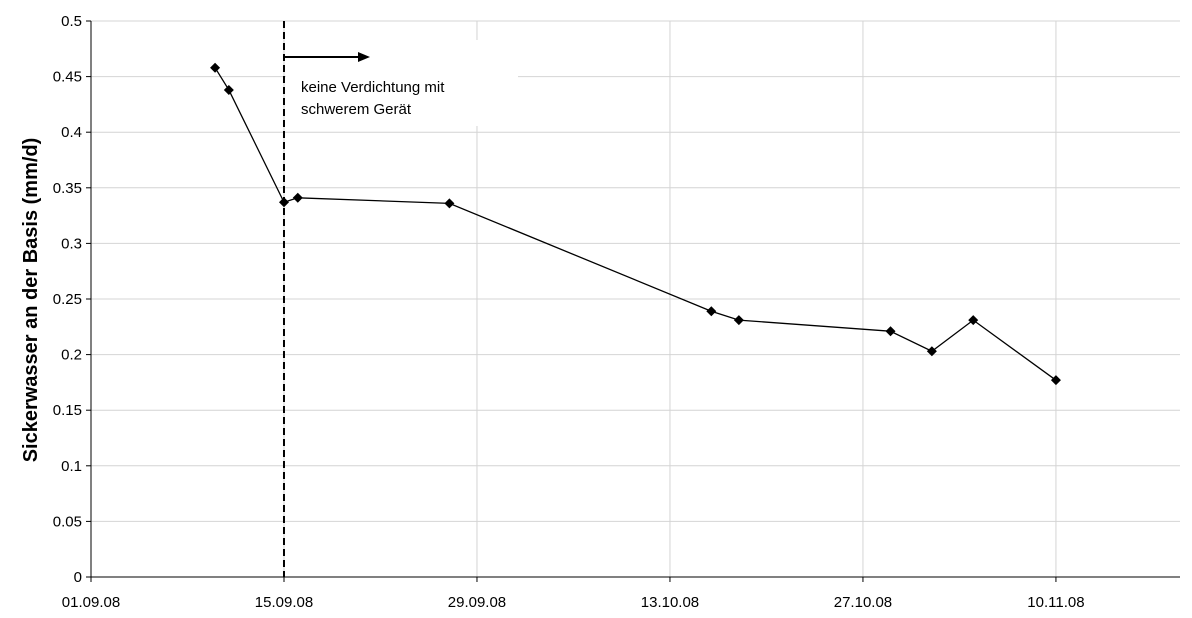 The image size is (1192, 618). Describe the element at coordinates (67, 77) in the screenshot. I see `y-tick-label: 0.45` at that location.